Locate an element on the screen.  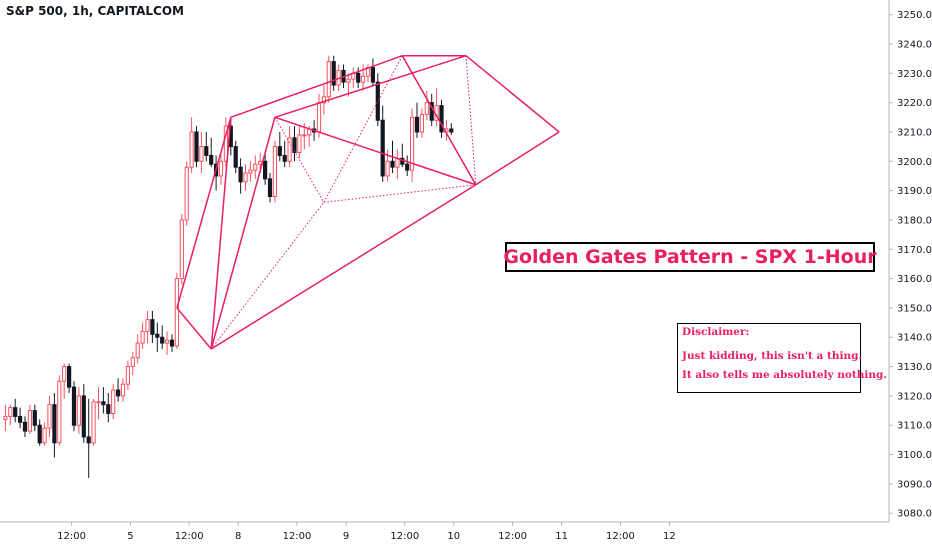
y-tick-label: 3240.0 is located at coordinates (914, 44).